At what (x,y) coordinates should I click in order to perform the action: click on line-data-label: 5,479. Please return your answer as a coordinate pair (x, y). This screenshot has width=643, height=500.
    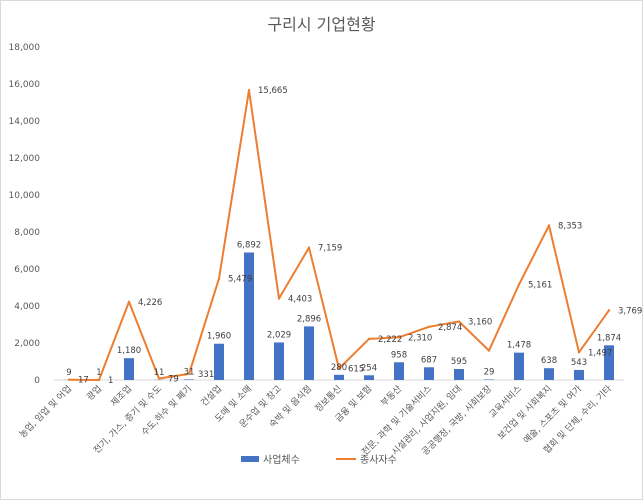
    Looking at the image, I should click on (240, 280).